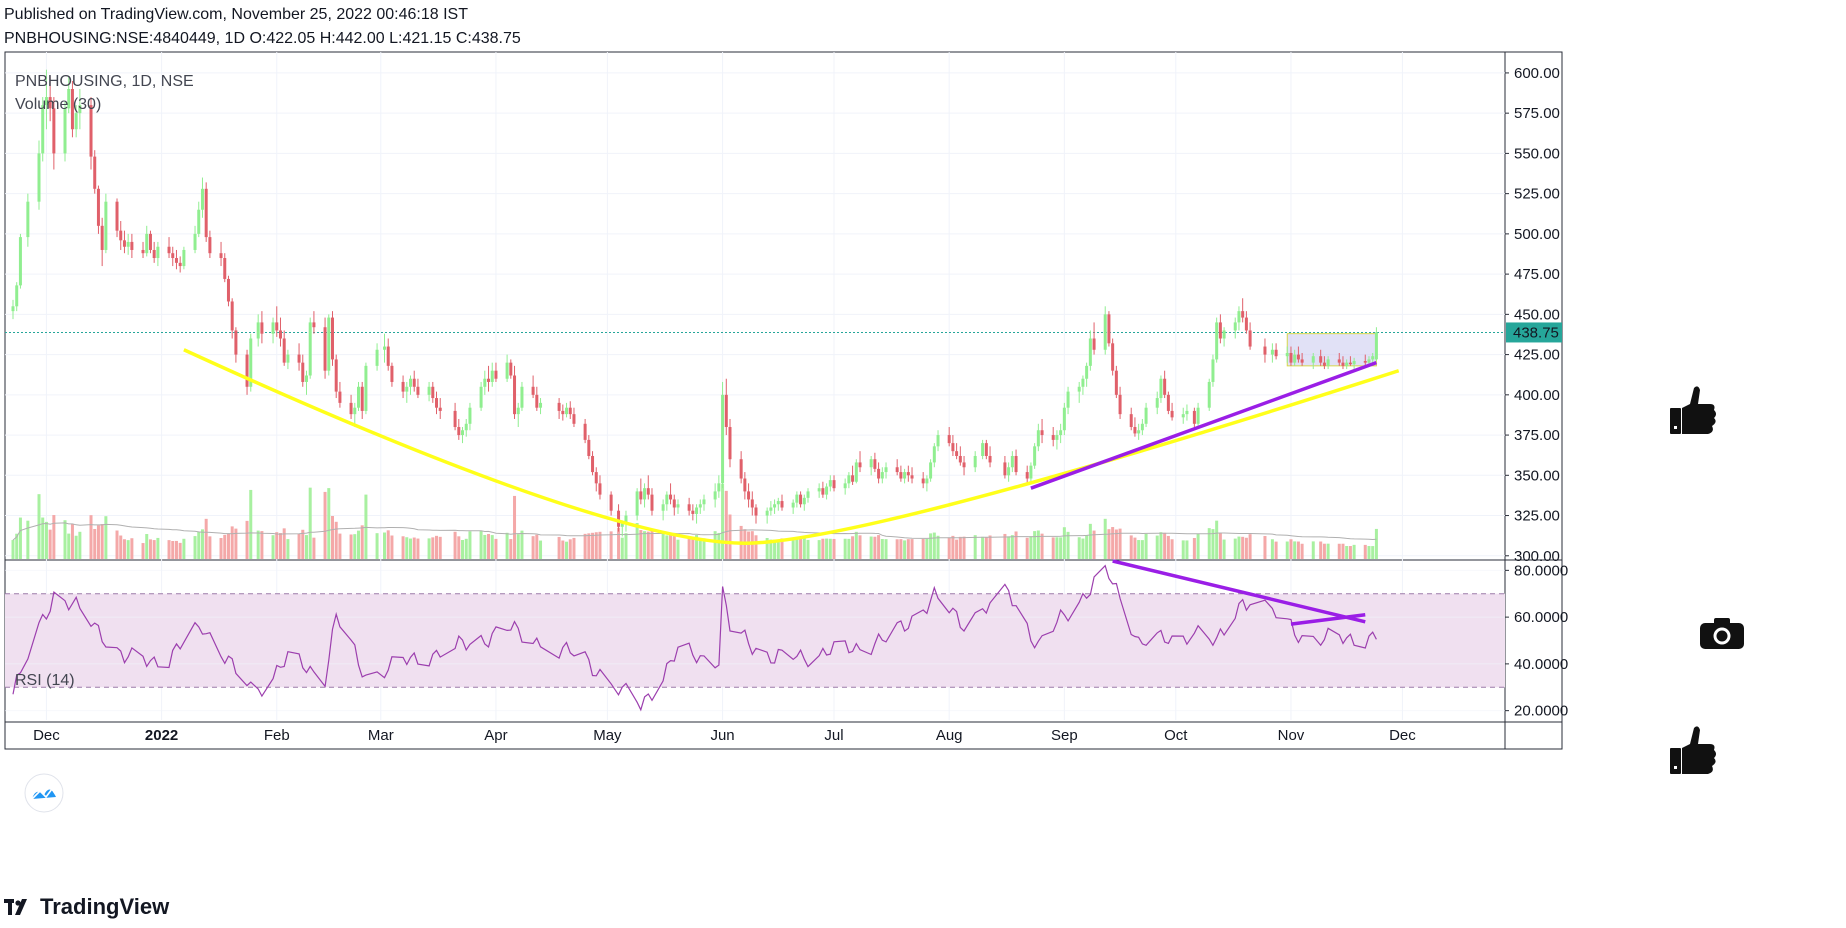 This screenshot has height=928, width=1846. I want to click on brand-name: TradingView, so click(105, 906).